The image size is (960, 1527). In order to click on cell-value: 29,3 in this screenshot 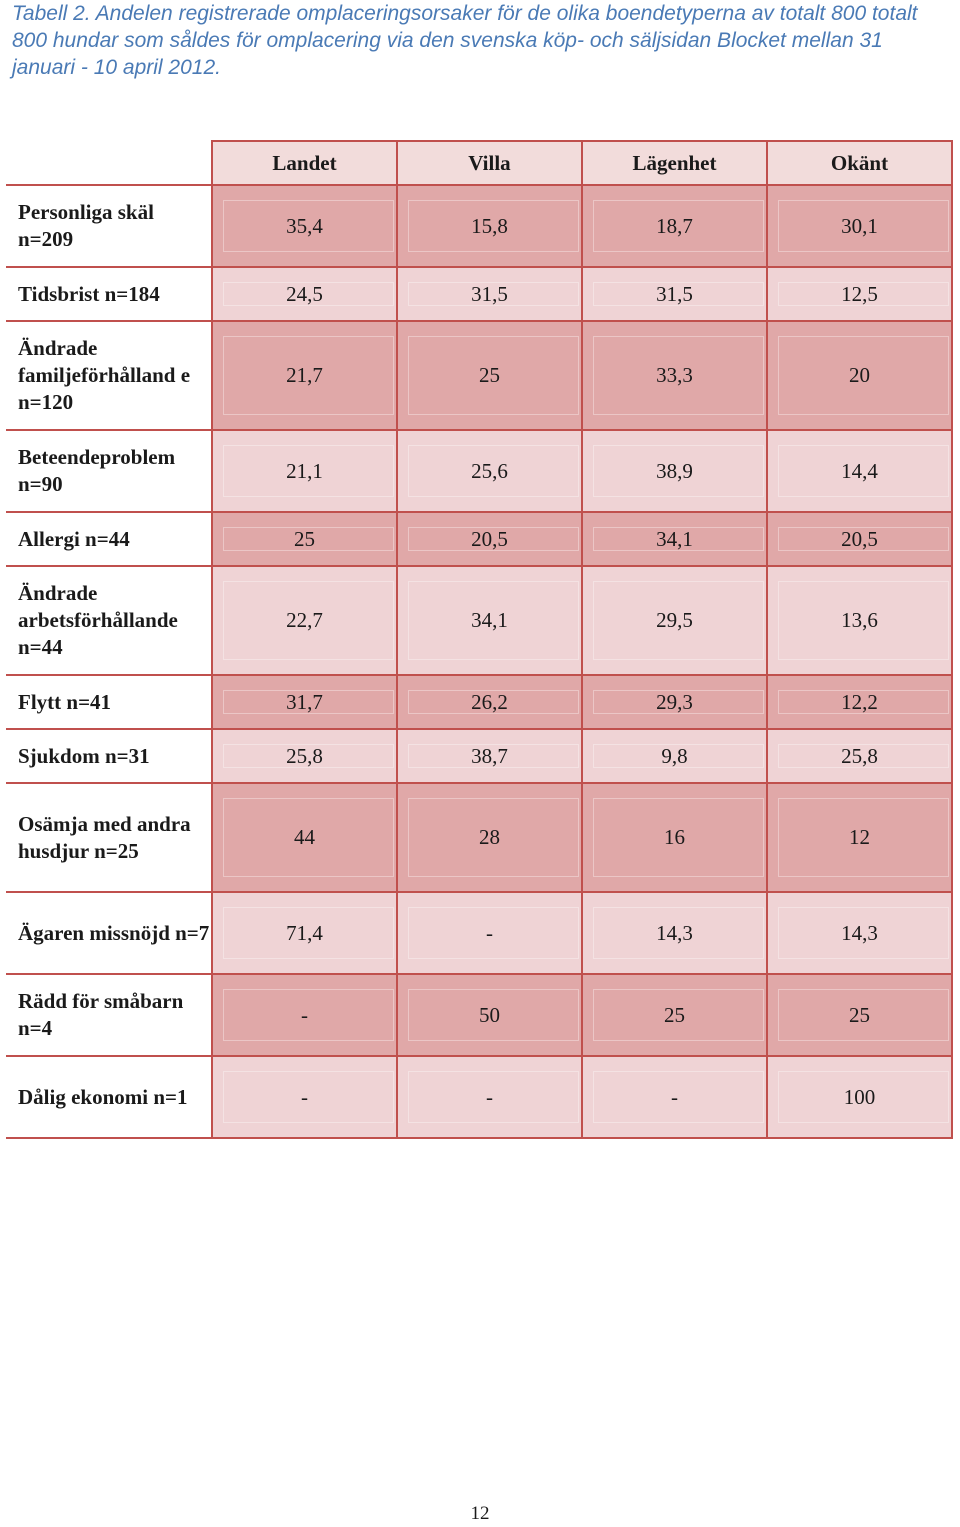, I will do `click(674, 701)`.